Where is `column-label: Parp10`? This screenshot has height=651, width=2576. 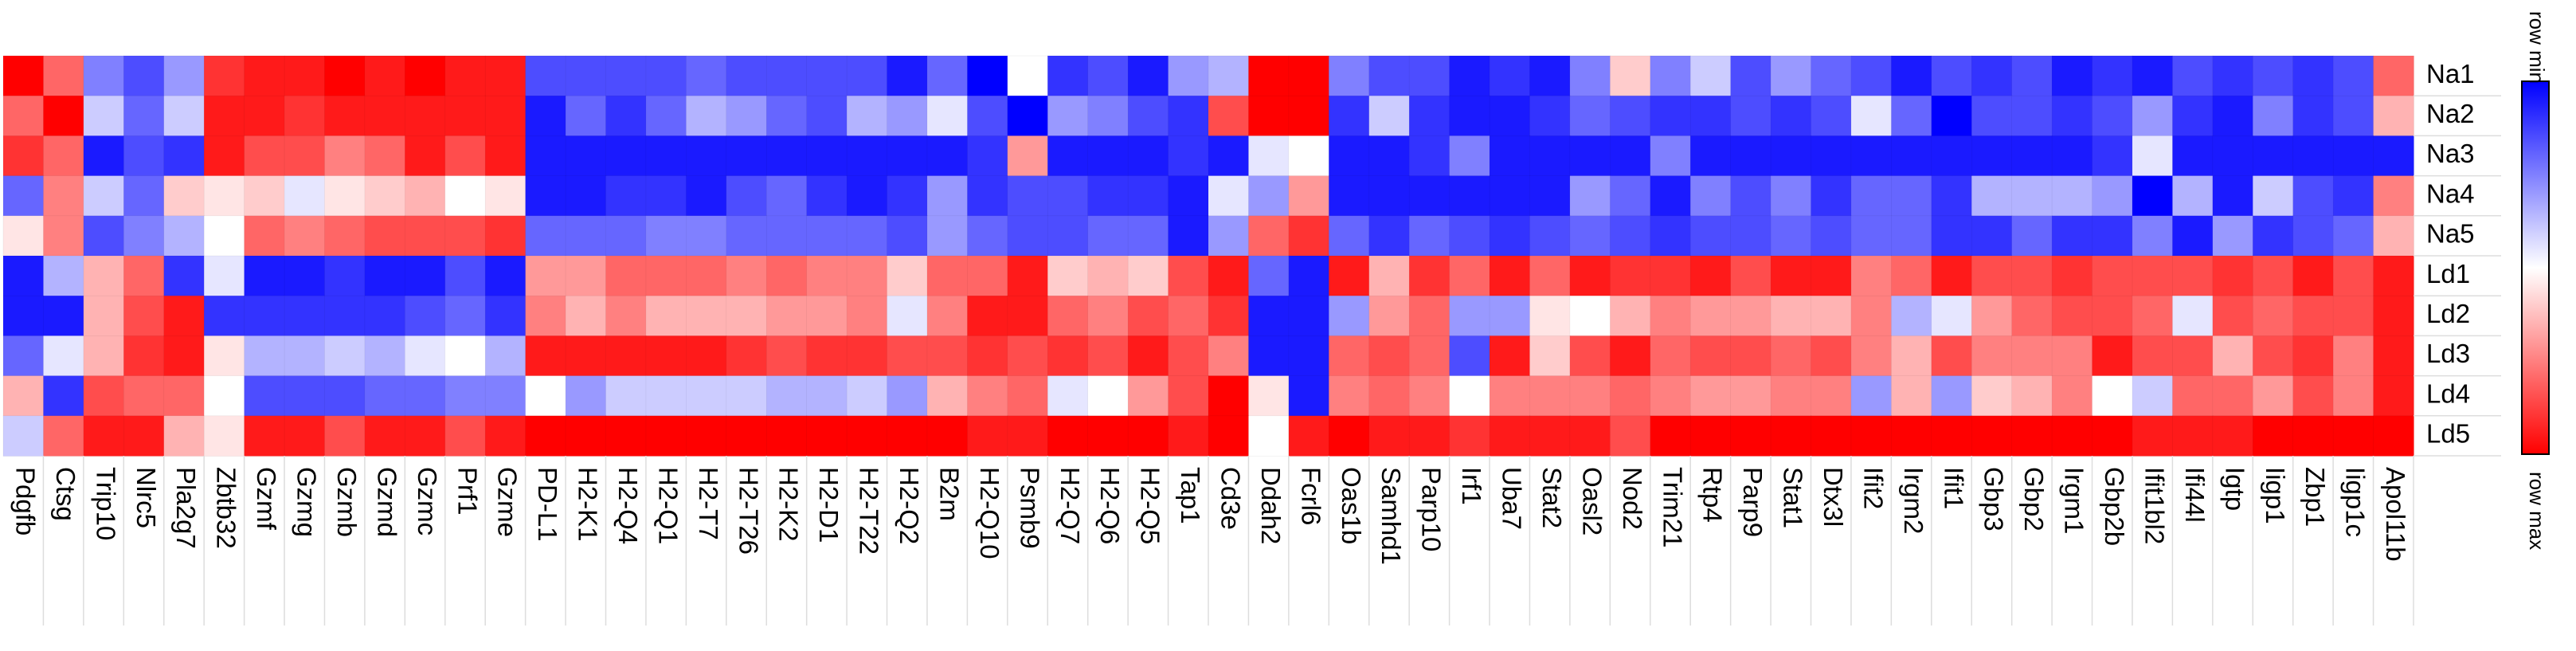
column-label: Parp10 is located at coordinates (1432, 509).